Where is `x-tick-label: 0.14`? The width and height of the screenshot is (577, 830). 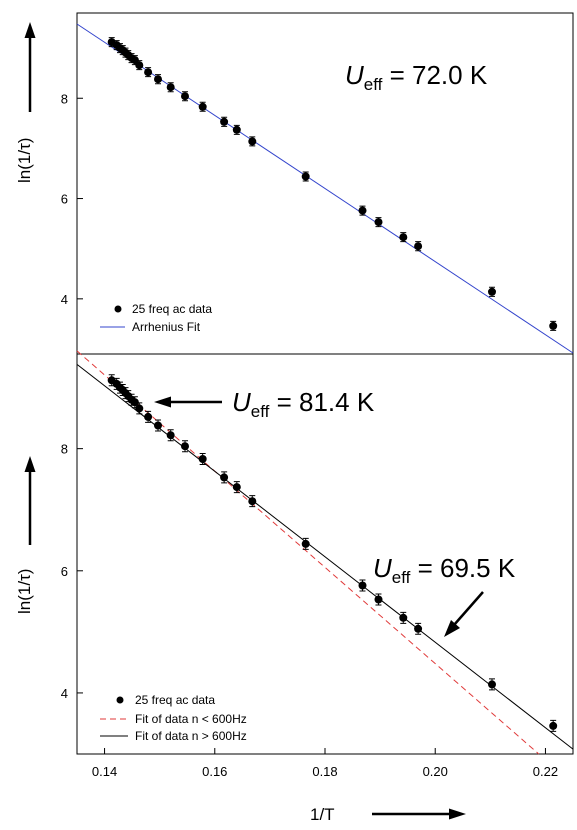
x-tick-label: 0.14 is located at coordinates (104, 771).